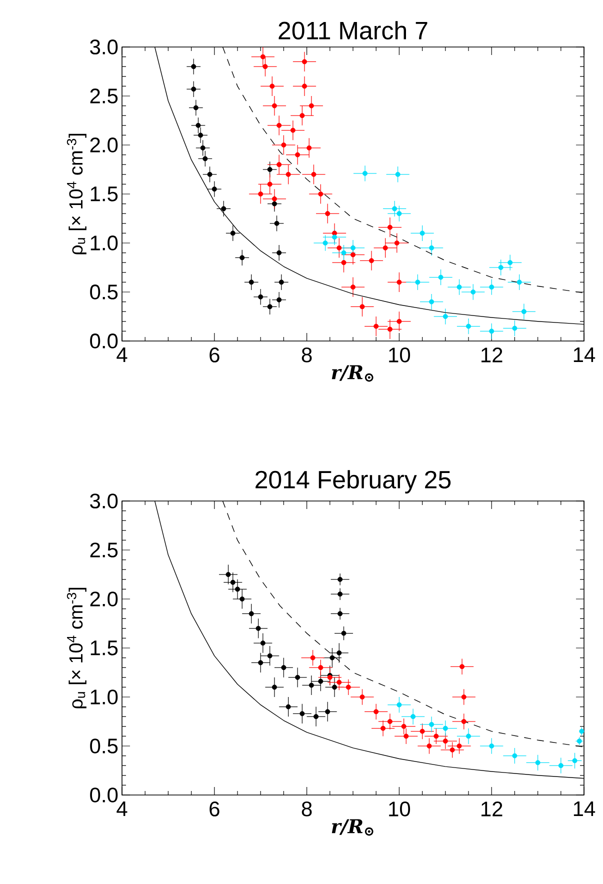 The image size is (603, 884). I want to click on chart-title: 2014 February 25, so click(353, 482).